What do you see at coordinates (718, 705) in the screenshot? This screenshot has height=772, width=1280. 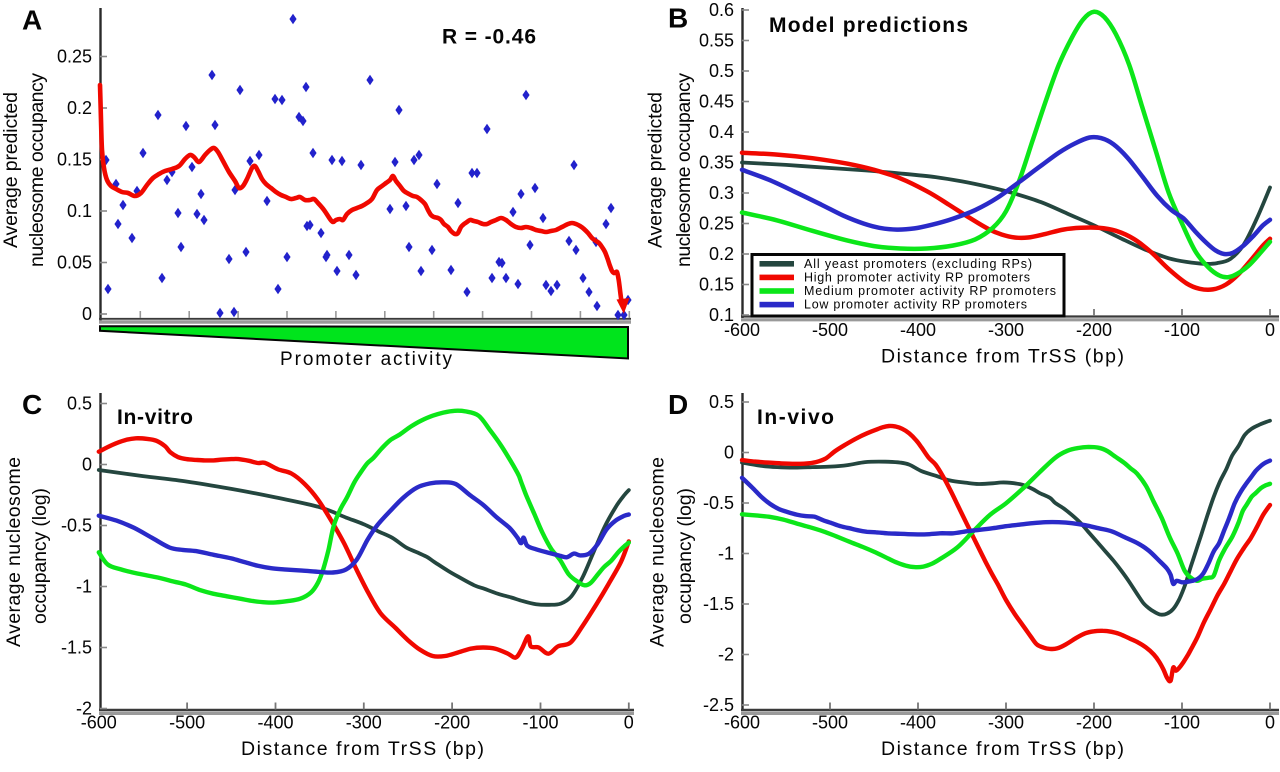 I see `svg-text: -2.5` at bounding box center [718, 705].